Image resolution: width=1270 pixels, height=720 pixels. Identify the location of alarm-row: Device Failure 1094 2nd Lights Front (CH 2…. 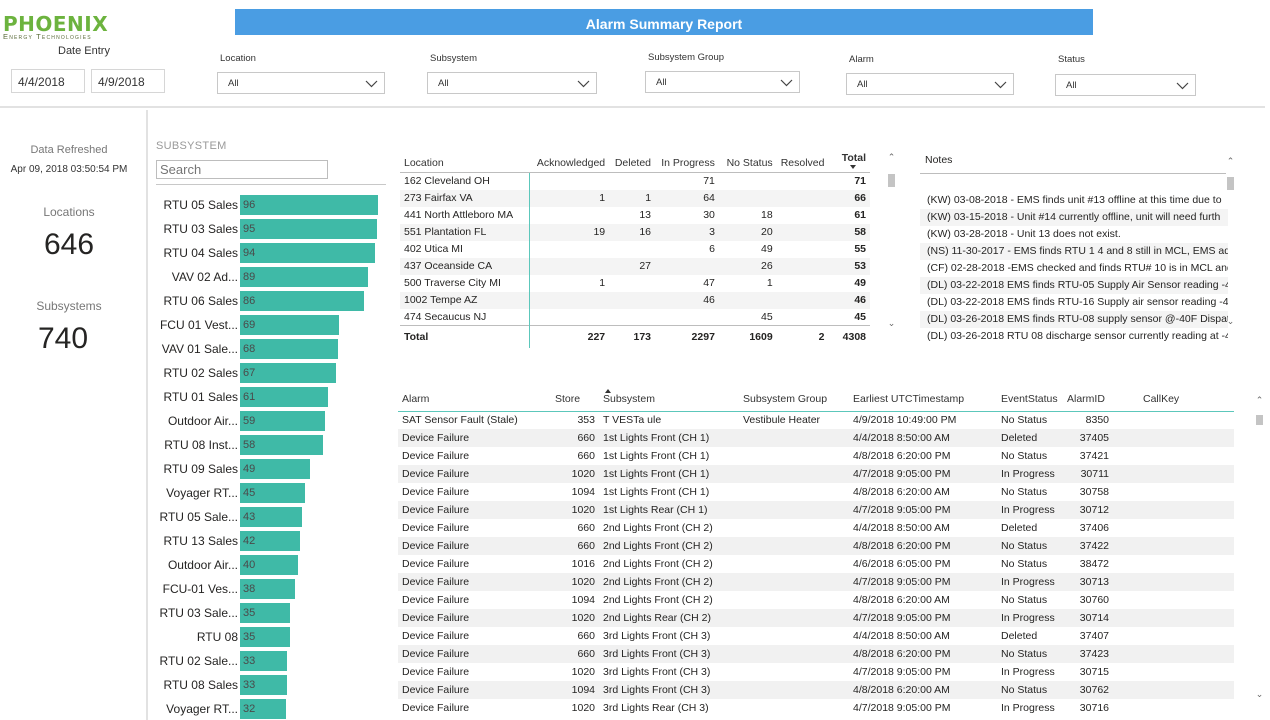
(816, 600).